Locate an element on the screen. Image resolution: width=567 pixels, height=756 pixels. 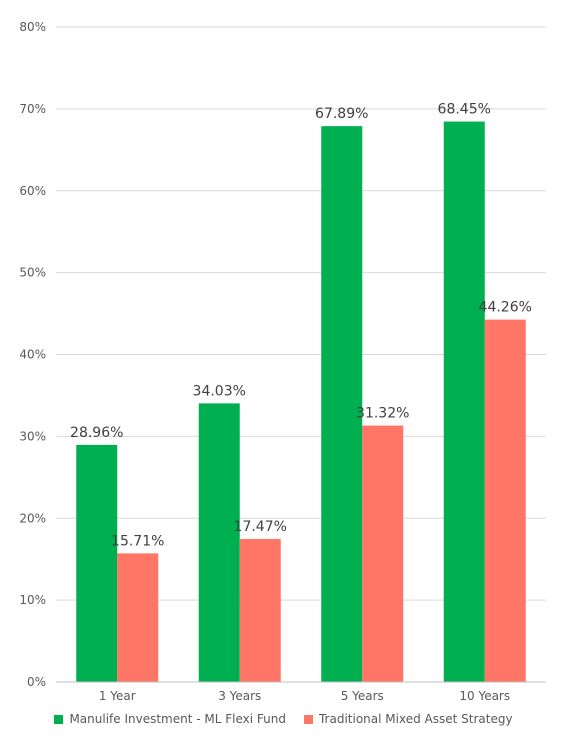
data-label: 68.45% is located at coordinates (464, 110).